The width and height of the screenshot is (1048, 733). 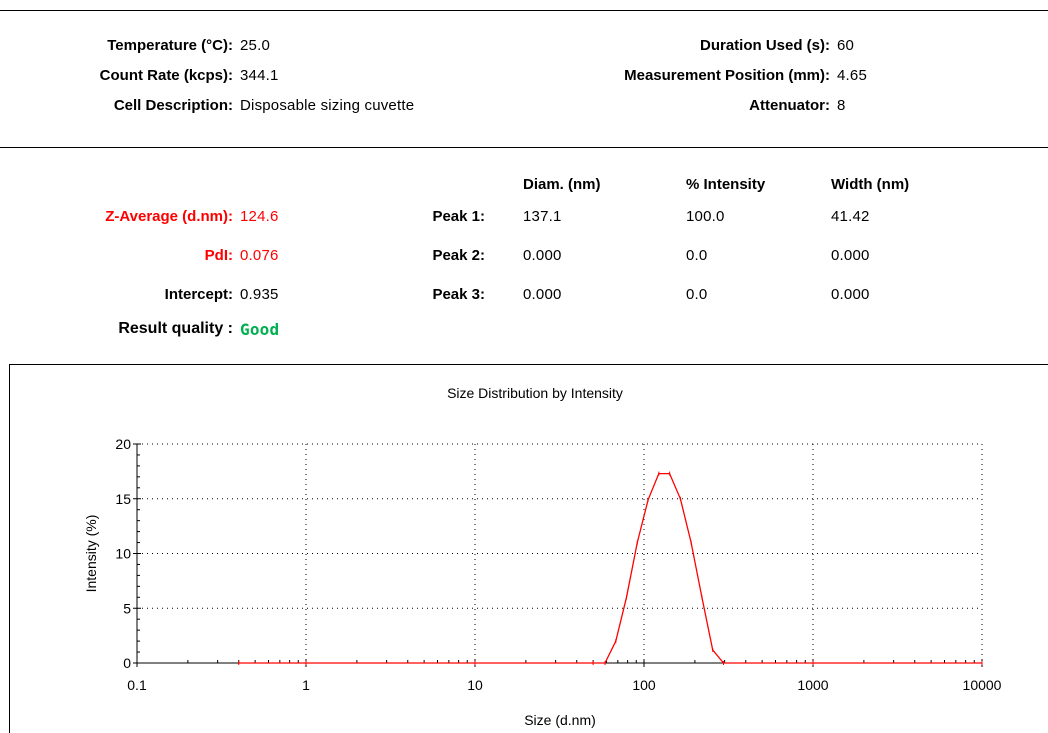 What do you see at coordinates (850, 216) in the screenshot?
I see `peak-1-width: 41.42` at bounding box center [850, 216].